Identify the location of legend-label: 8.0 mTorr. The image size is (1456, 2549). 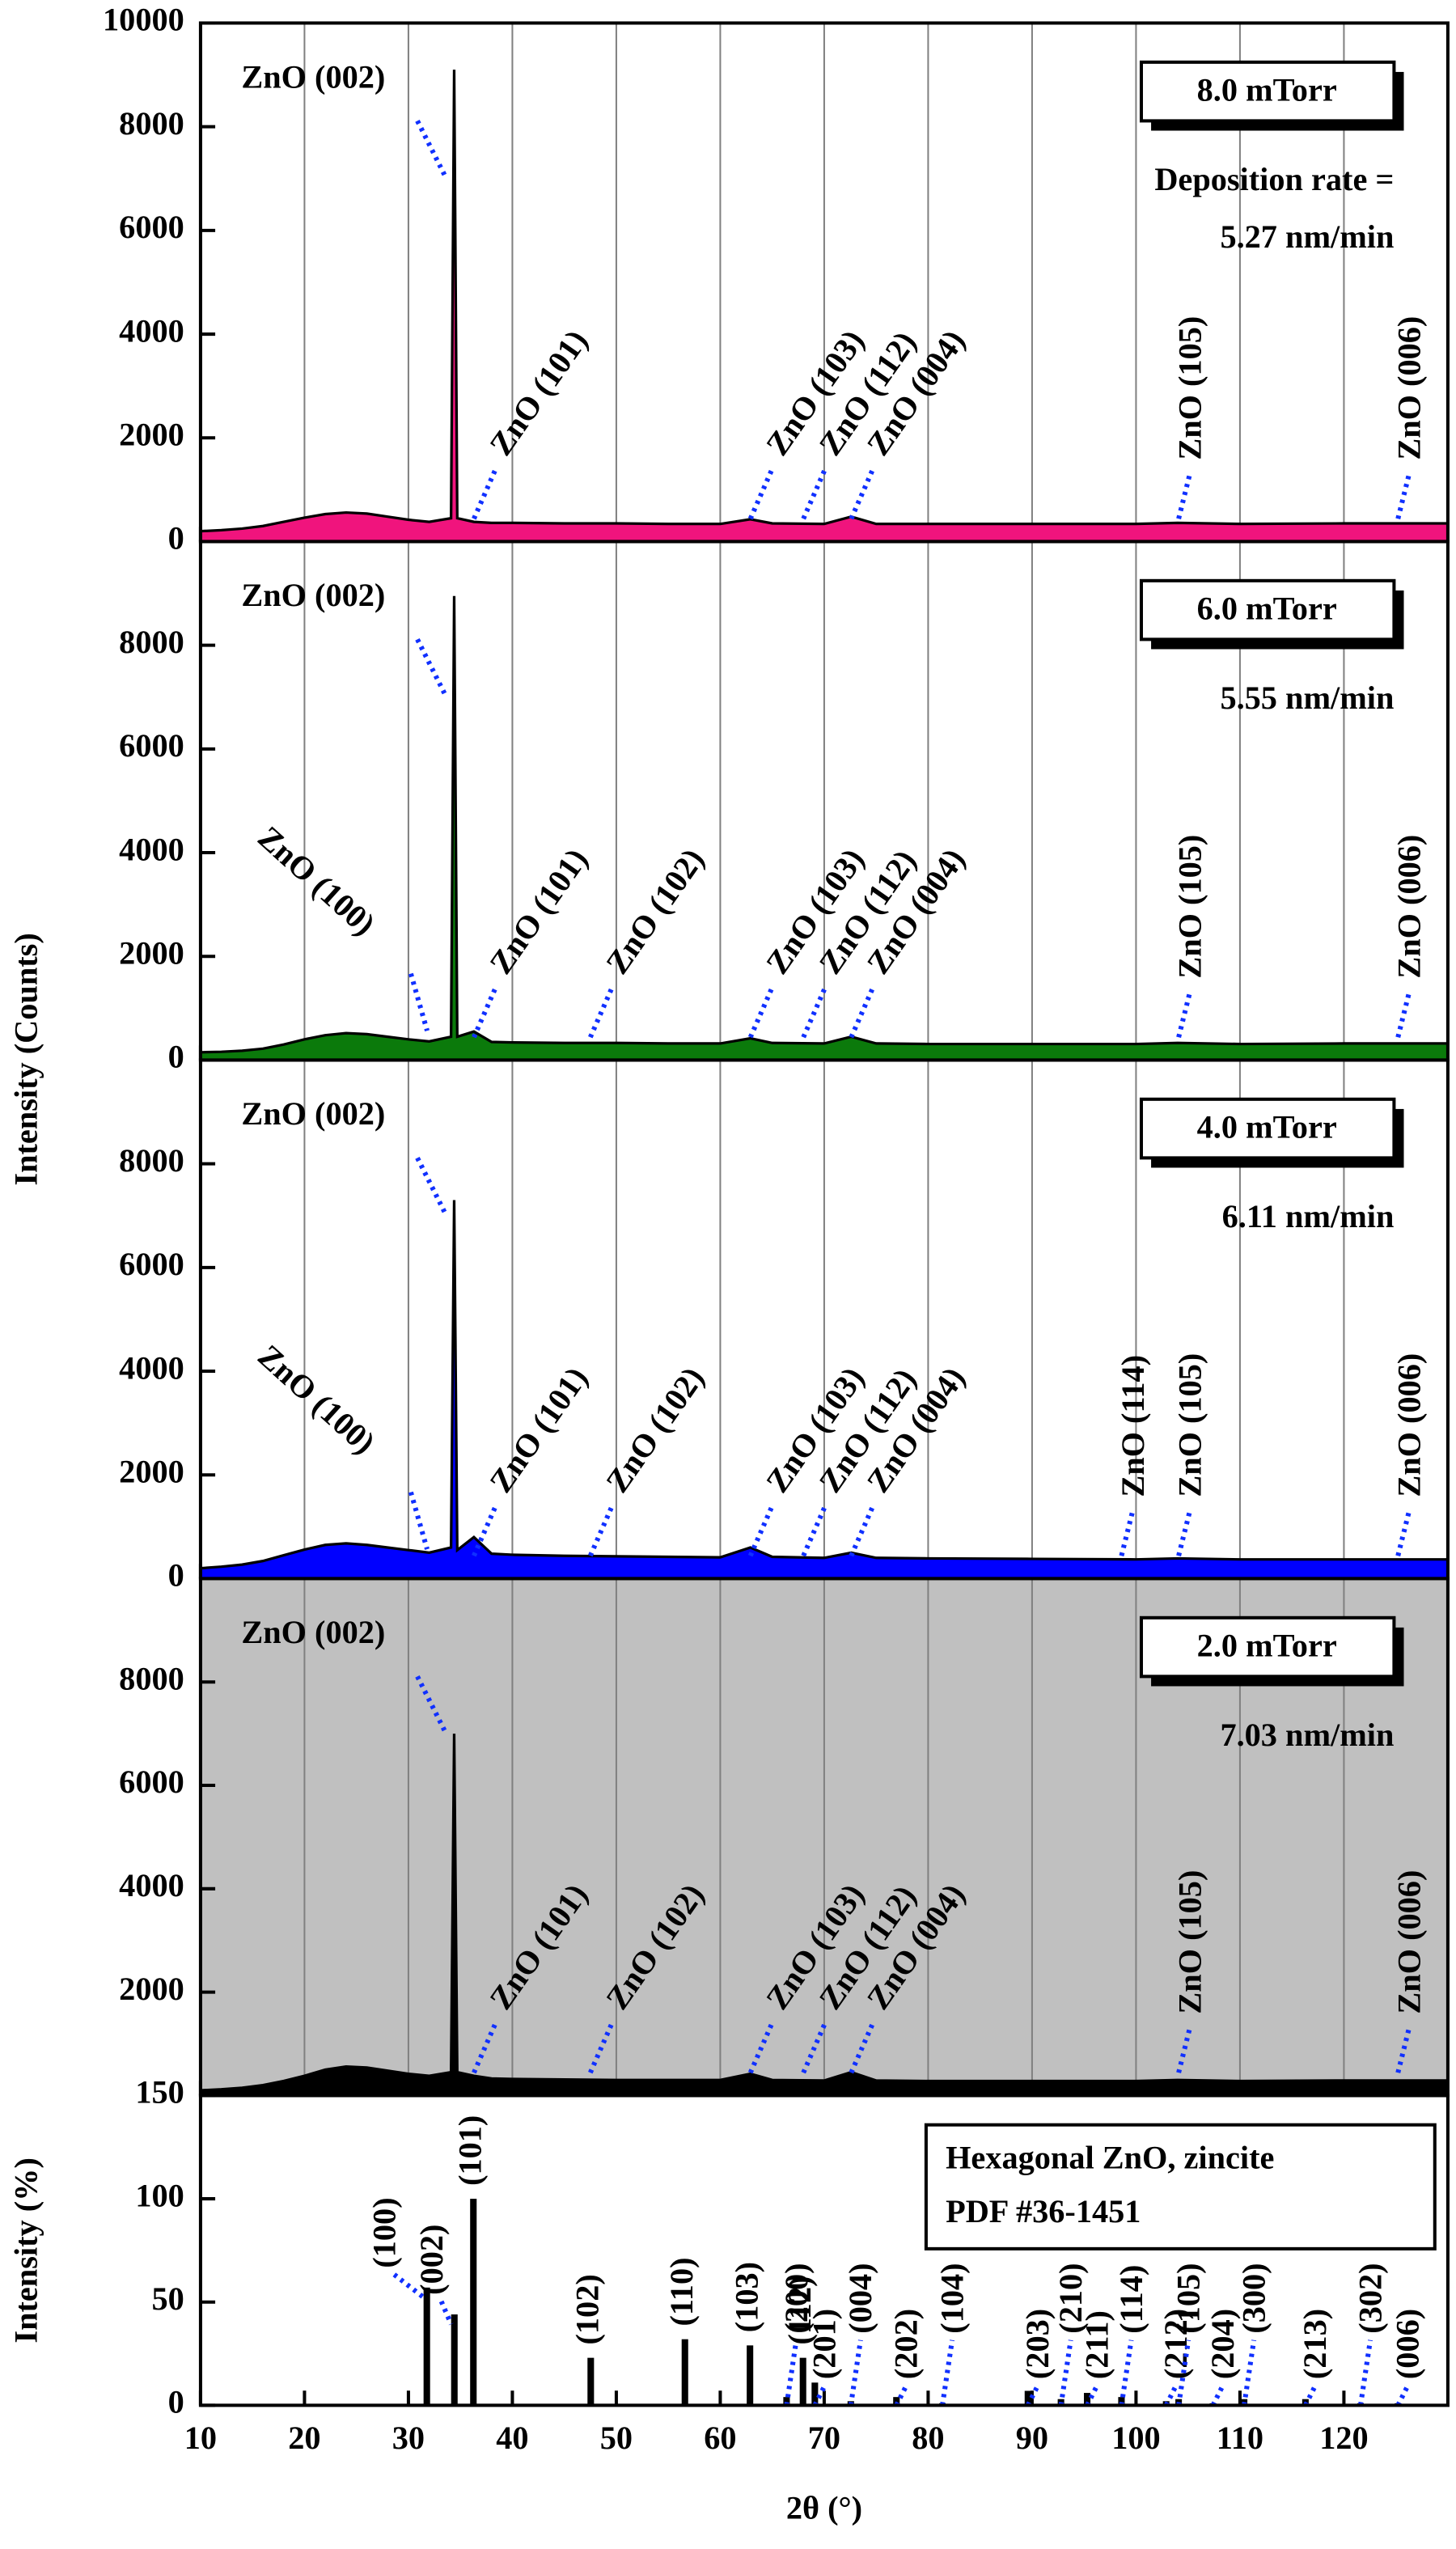
(1267, 89).